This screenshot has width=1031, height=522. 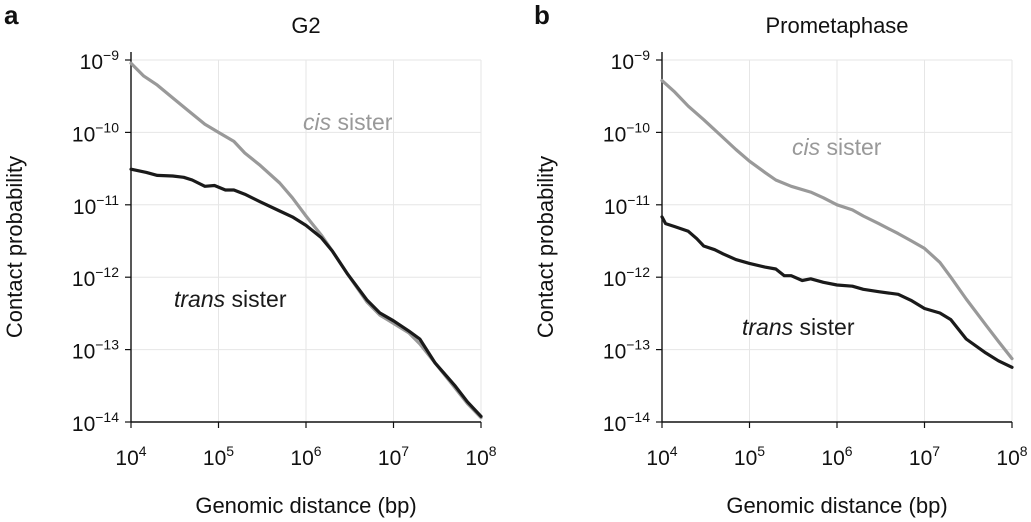 I want to click on panel-title: Prometaphase, so click(x=836, y=25).